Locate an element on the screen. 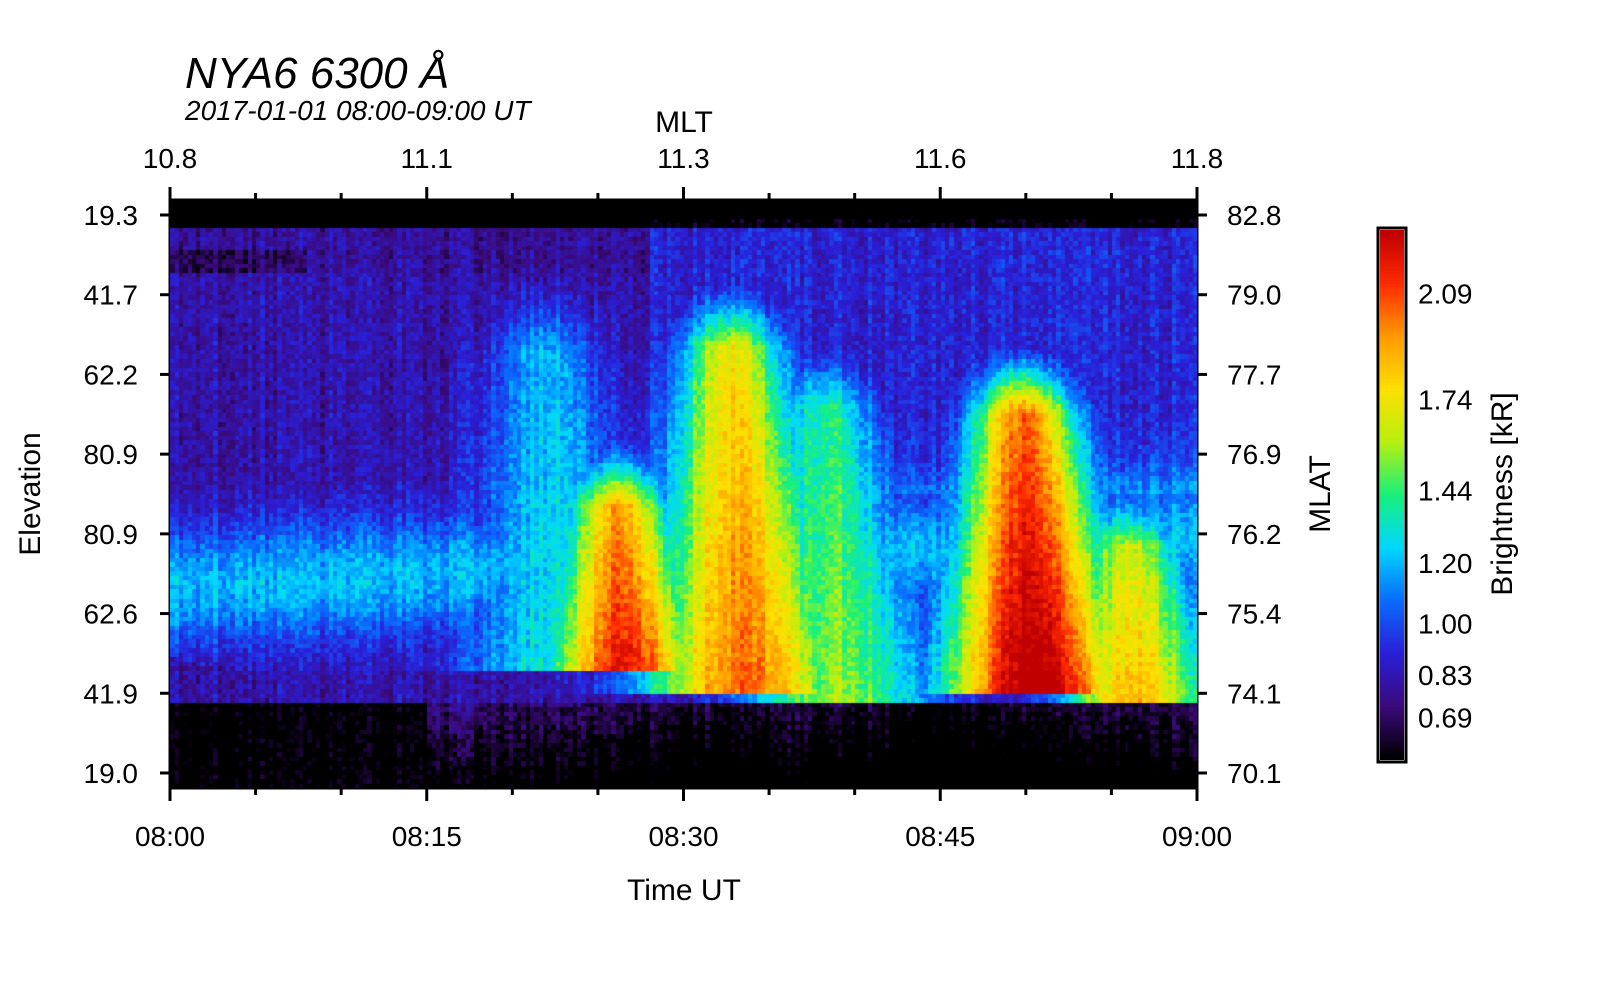  y-right-tick-label: 76.9 is located at coordinates (1254, 454).